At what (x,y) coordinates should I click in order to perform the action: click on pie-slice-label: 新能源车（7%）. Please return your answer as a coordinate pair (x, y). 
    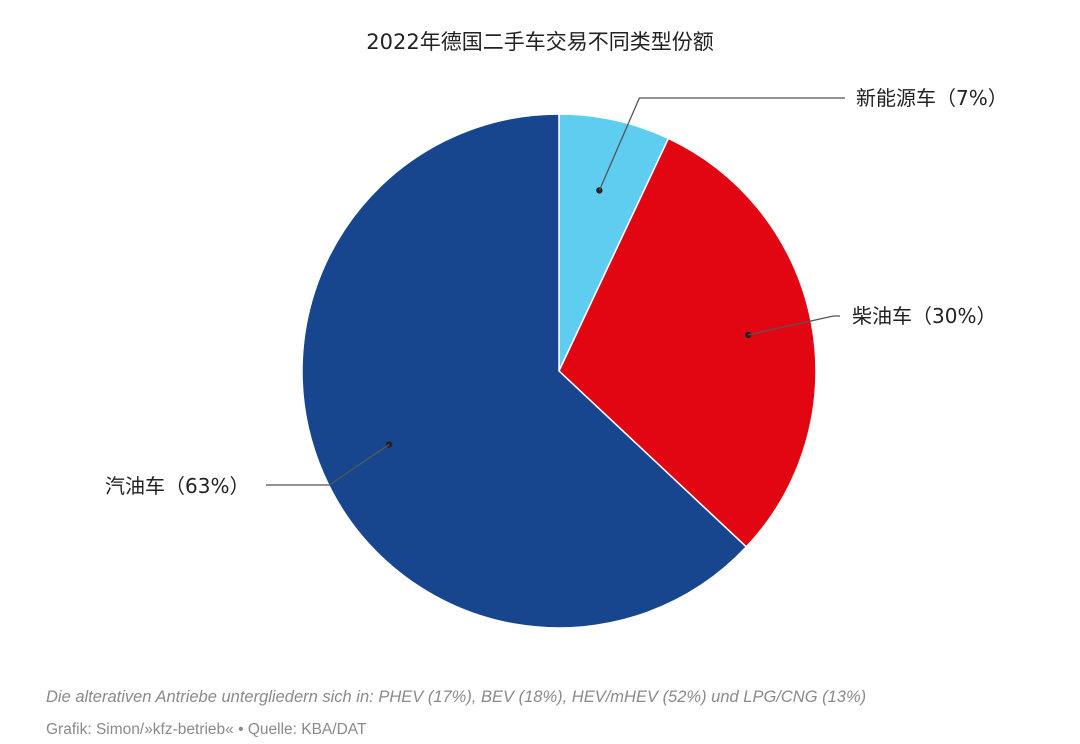
    Looking at the image, I should click on (932, 98).